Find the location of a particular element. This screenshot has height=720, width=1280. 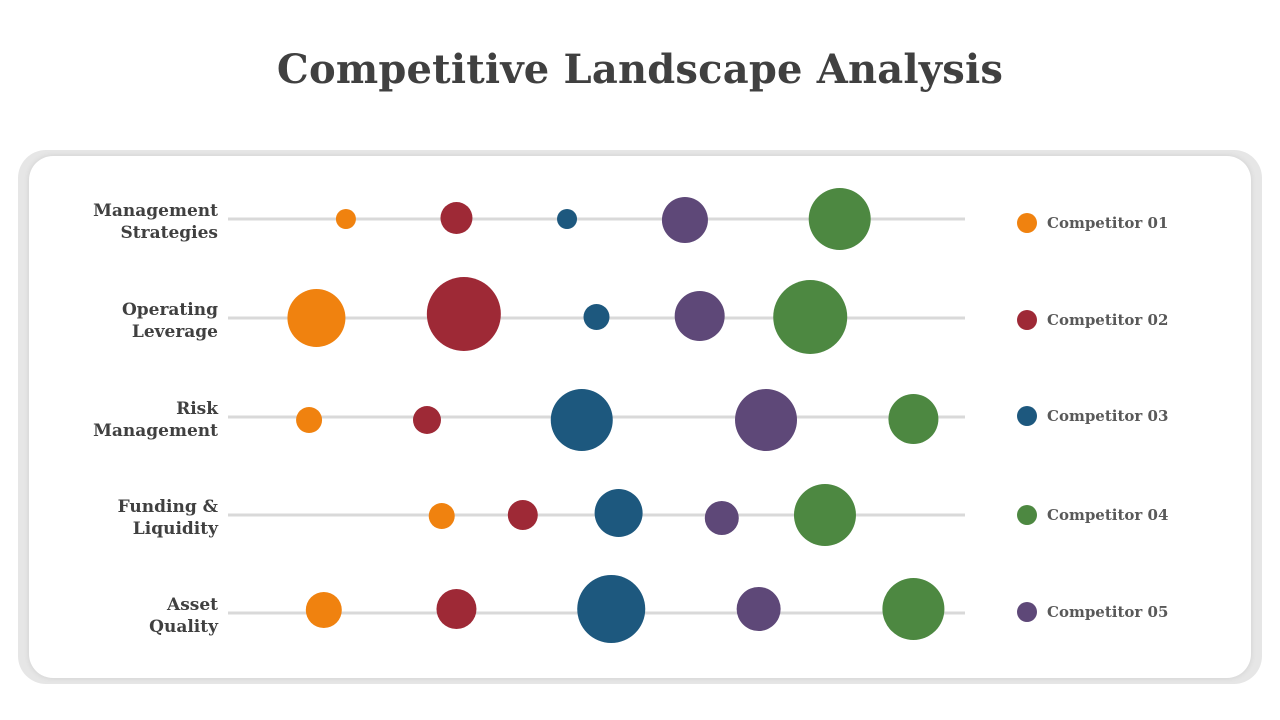

category-label: Operating is located at coordinates (170, 310).